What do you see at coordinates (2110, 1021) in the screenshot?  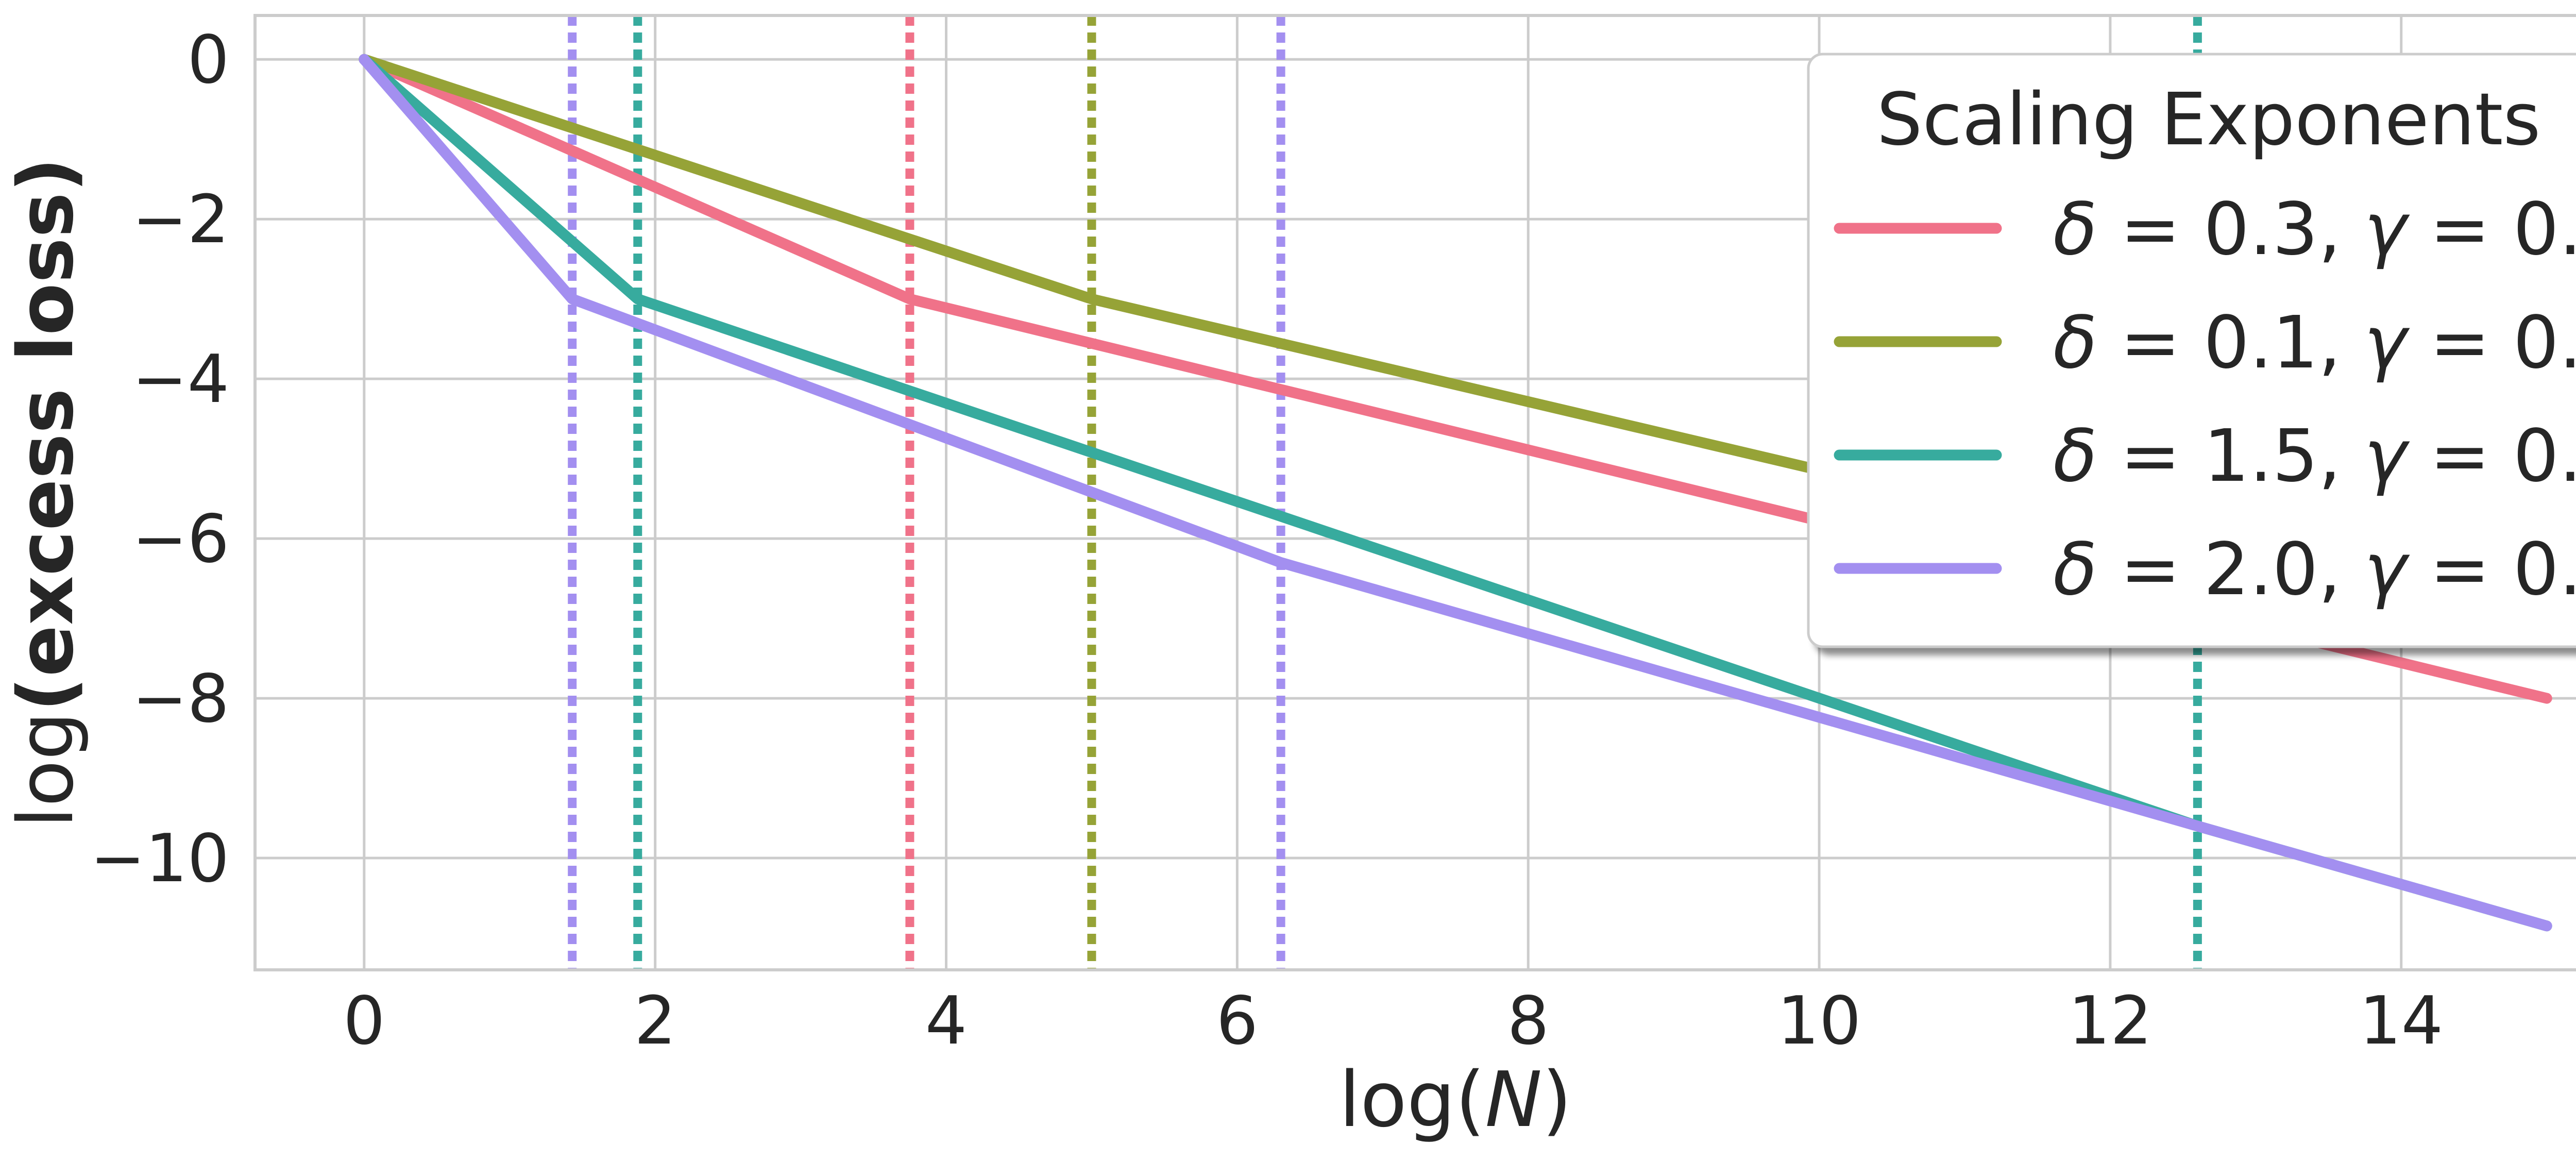 I see `x-tick-label: 12` at bounding box center [2110, 1021].